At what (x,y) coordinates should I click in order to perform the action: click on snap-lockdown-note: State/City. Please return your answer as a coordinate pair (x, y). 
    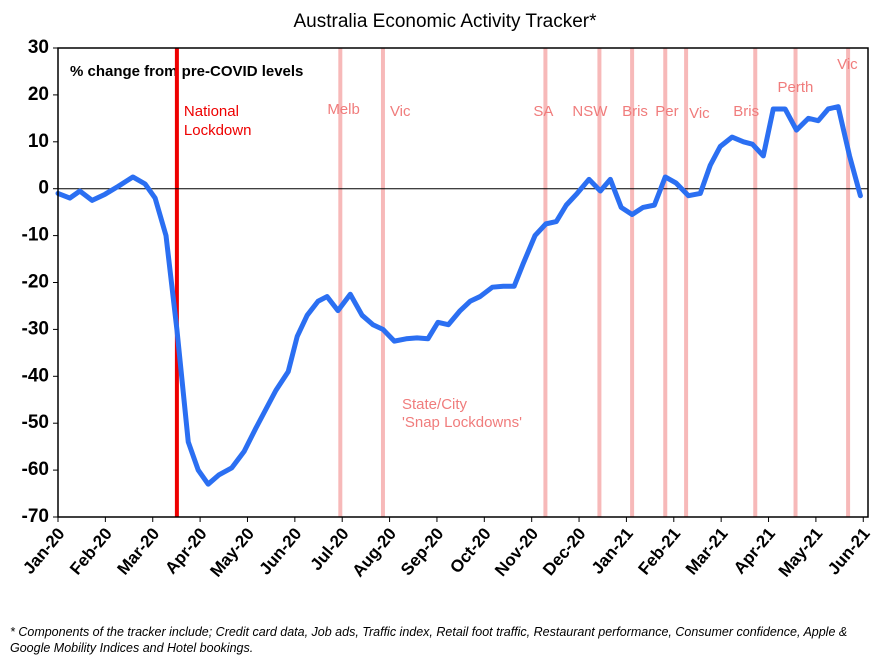
    Looking at the image, I should click on (435, 404).